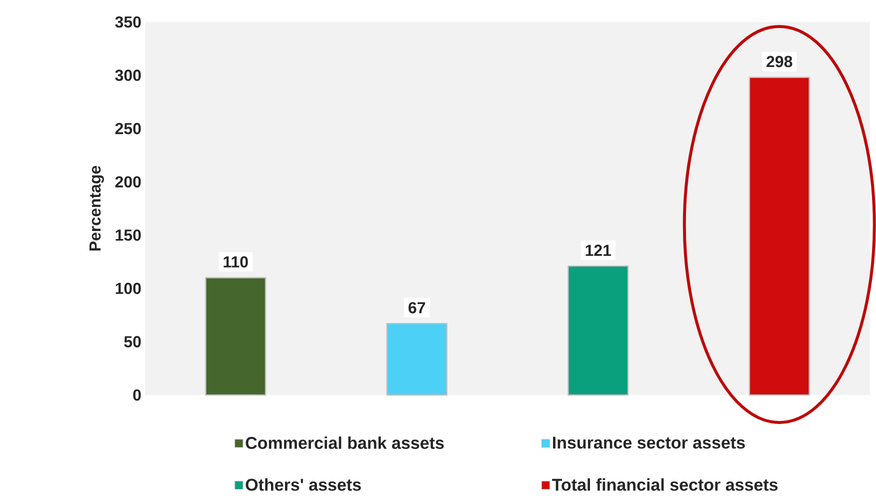 The width and height of the screenshot is (876, 503). Describe the element at coordinates (128, 182) in the screenshot. I see `y-tick-label: 200` at that location.